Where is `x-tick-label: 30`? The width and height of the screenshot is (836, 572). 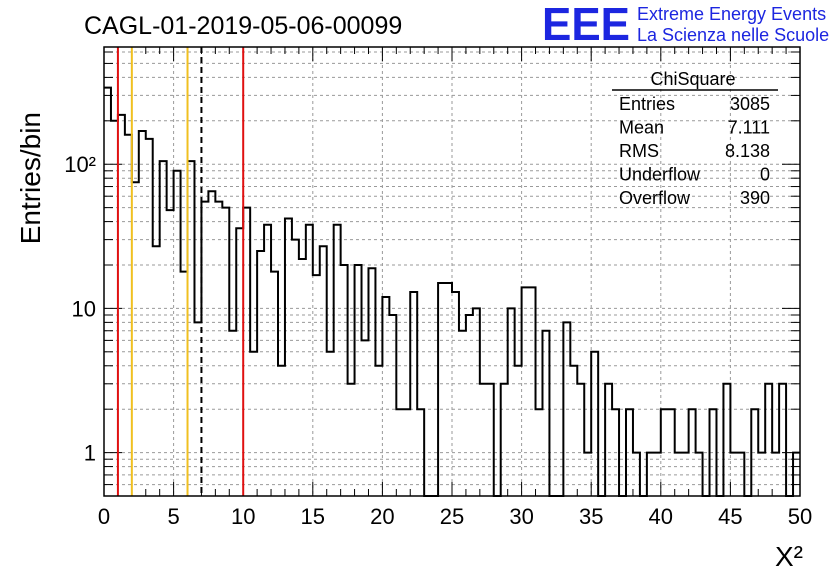 x-tick-label: 30 is located at coordinates (521, 516).